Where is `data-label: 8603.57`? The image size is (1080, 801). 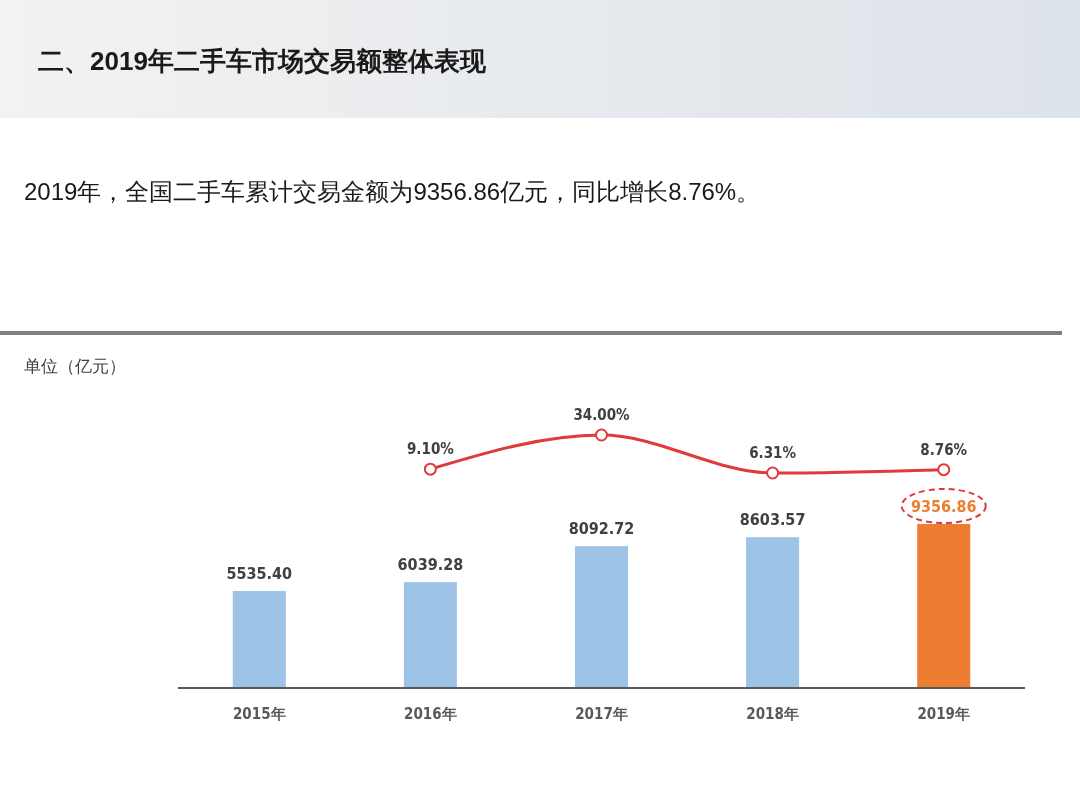
data-label: 8603.57 is located at coordinates (772, 520).